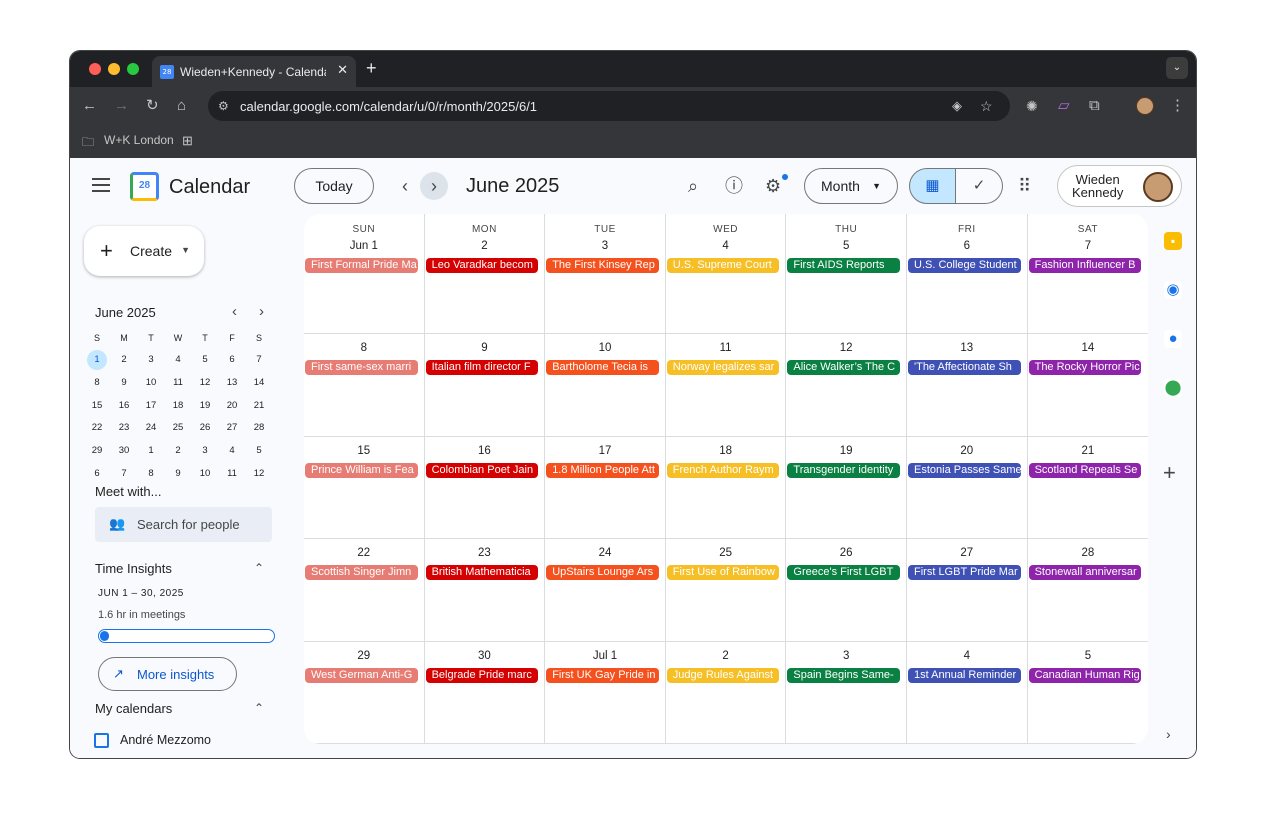 The width and height of the screenshot is (1278, 822). Describe the element at coordinates (232, 405) in the screenshot. I see `mini-day: 20` at that location.